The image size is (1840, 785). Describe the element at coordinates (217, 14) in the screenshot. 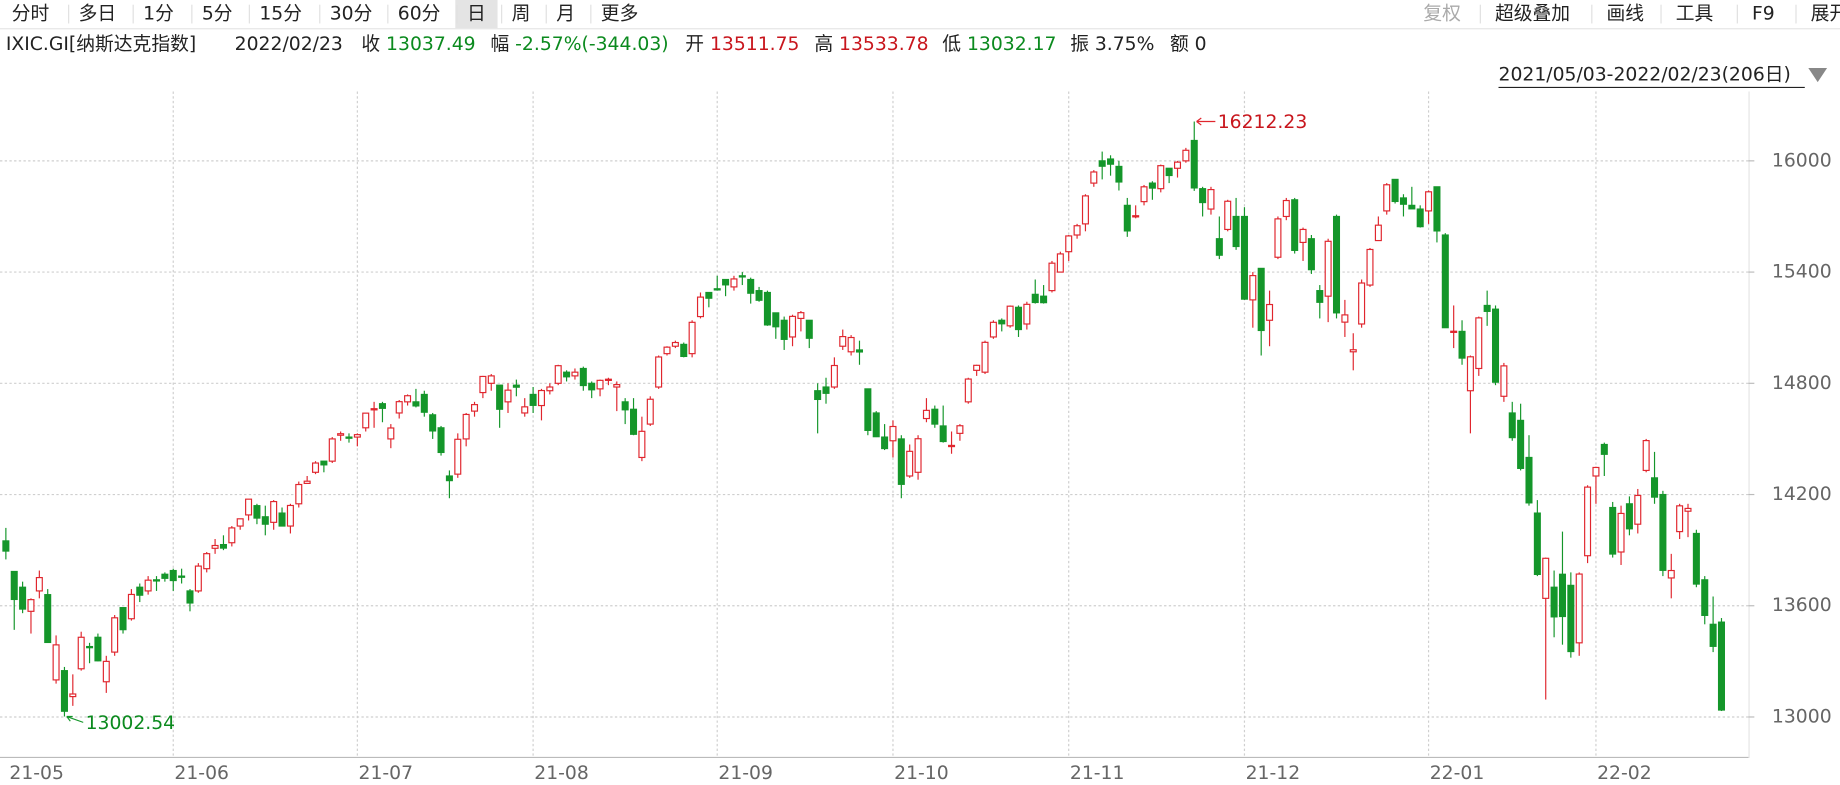

I see `toolbar-button: 5分` at that location.